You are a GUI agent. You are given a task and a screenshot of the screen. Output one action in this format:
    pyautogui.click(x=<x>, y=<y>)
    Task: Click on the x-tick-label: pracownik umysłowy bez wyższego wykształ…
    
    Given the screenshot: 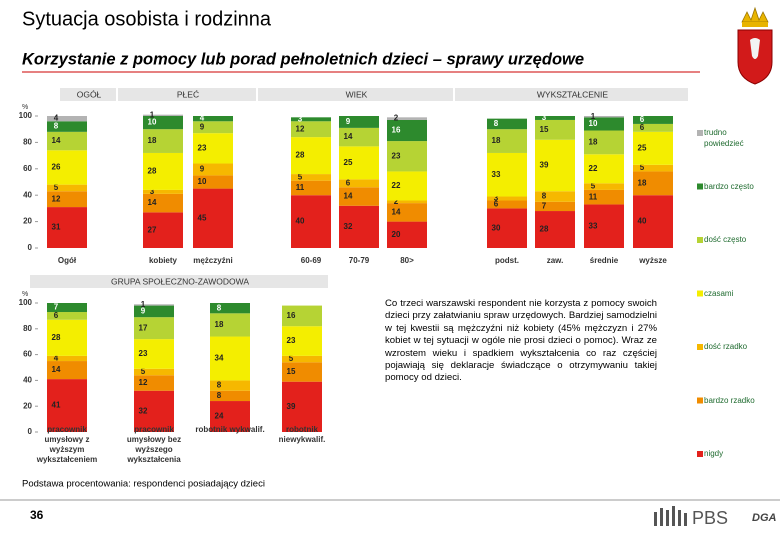 What is the action you would take?
    pyautogui.click(x=154, y=444)
    